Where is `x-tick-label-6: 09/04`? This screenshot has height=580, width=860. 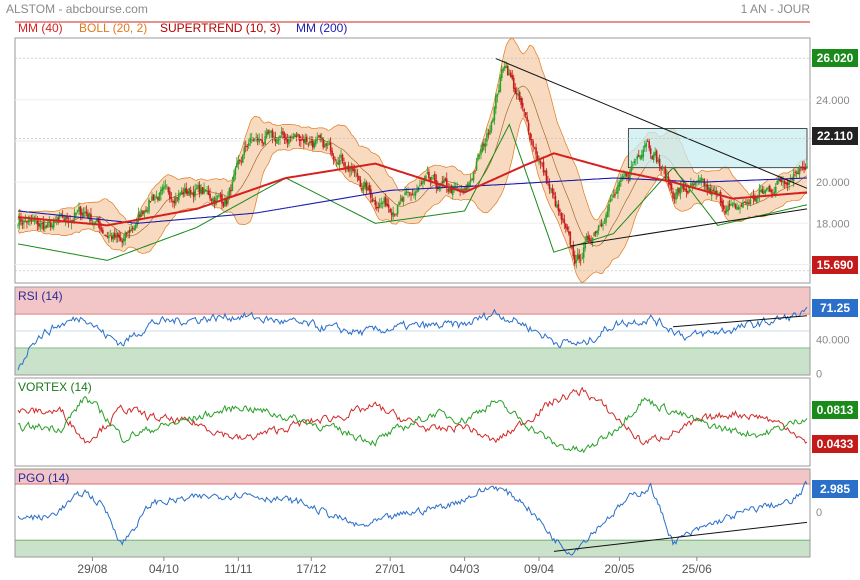
x-tick-label-6: 09/04 is located at coordinates (539, 569).